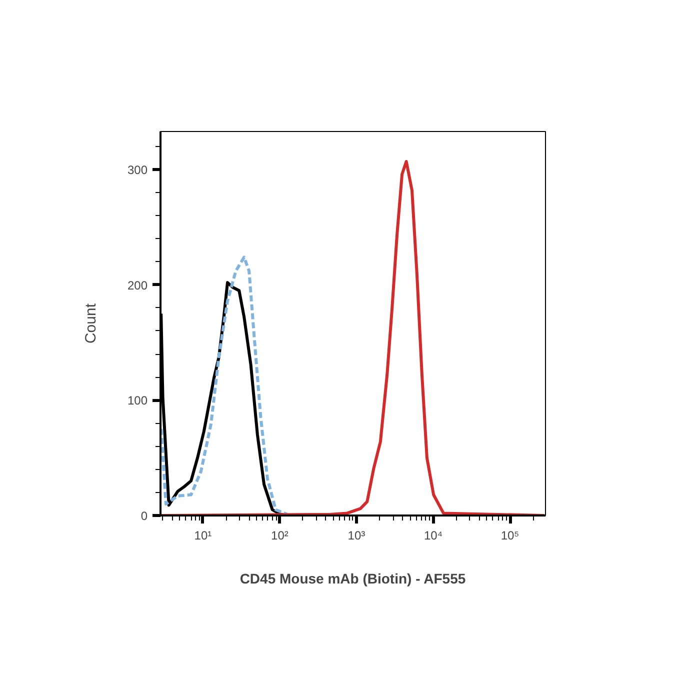 The width and height of the screenshot is (700, 700). What do you see at coordinates (433, 535) in the screenshot?
I see `x-tick-label: 10⁴` at bounding box center [433, 535].